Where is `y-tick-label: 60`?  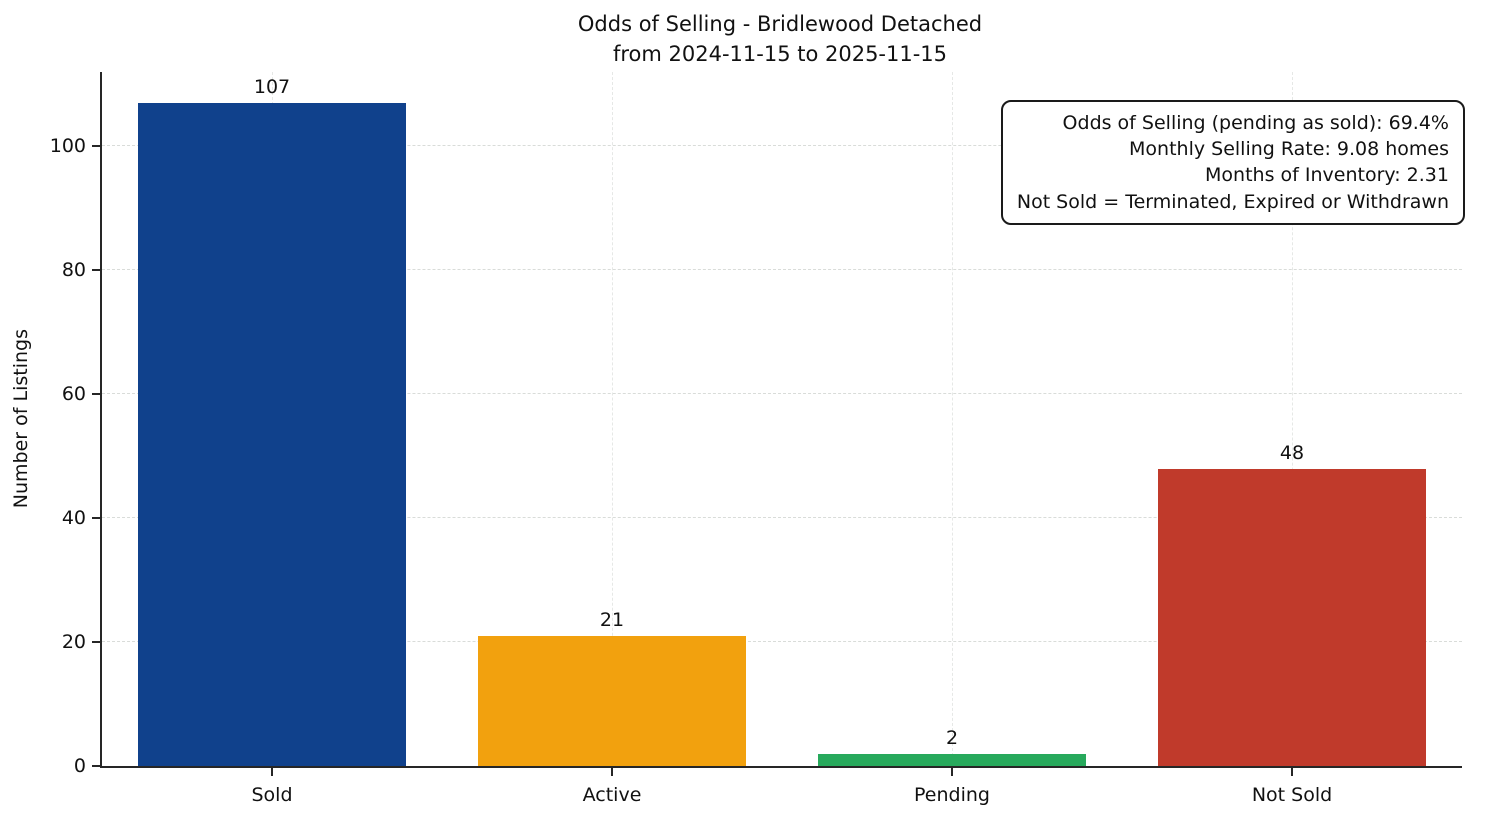 y-tick-label: 60 is located at coordinates (73, 394).